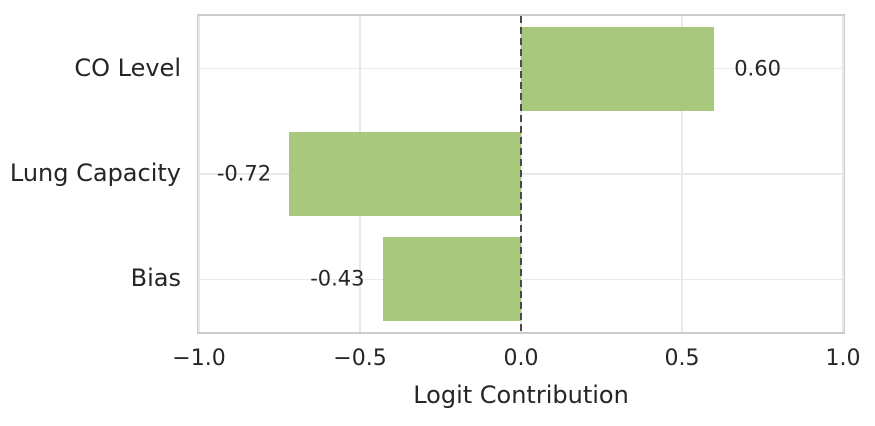  What do you see at coordinates (337, 278) in the screenshot?
I see `value-label-bias: -0.43` at bounding box center [337, 278].